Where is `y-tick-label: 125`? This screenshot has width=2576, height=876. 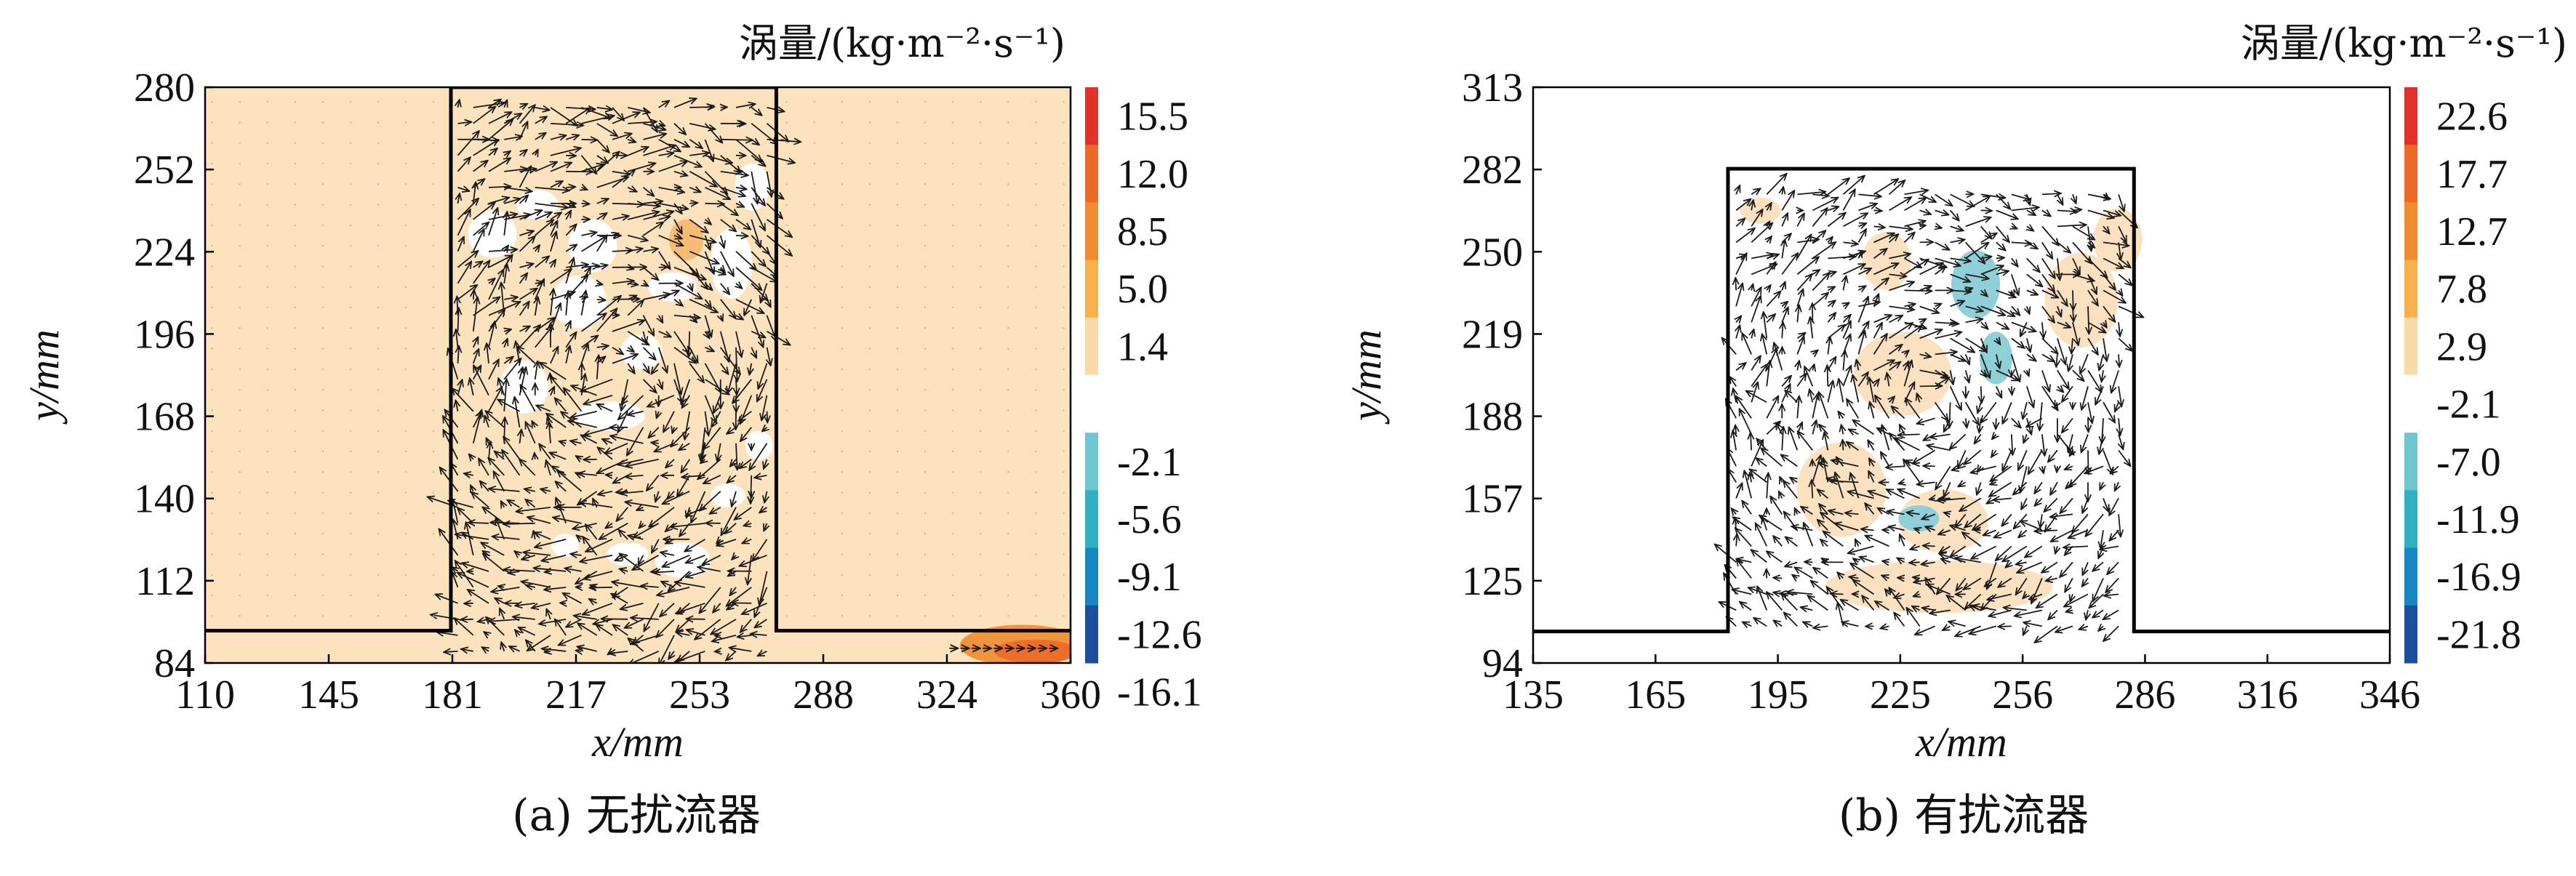
y-tick-label: 125 is located at coordinates (1492, 581).